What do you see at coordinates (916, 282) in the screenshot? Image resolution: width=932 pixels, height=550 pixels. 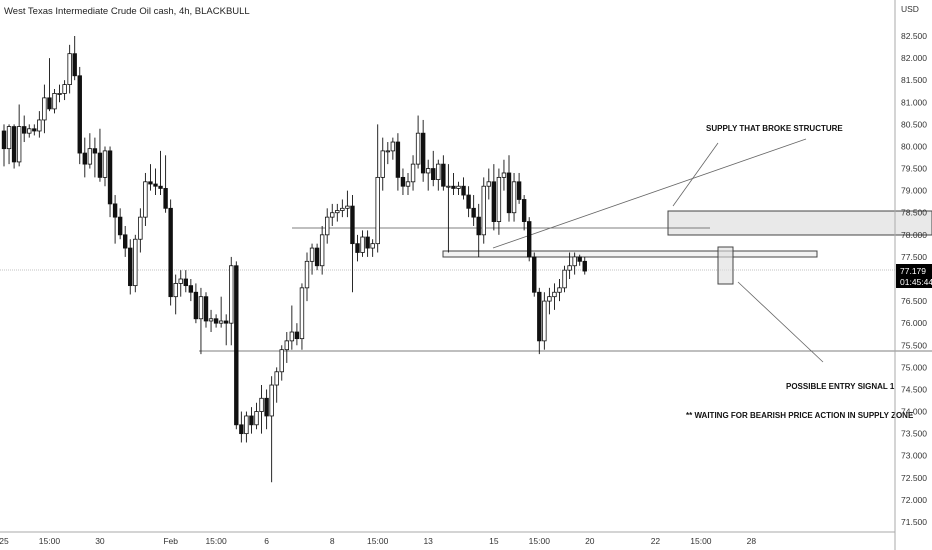 I see `bar-countdown: 01:45:44` at bounding box center [916, 282].